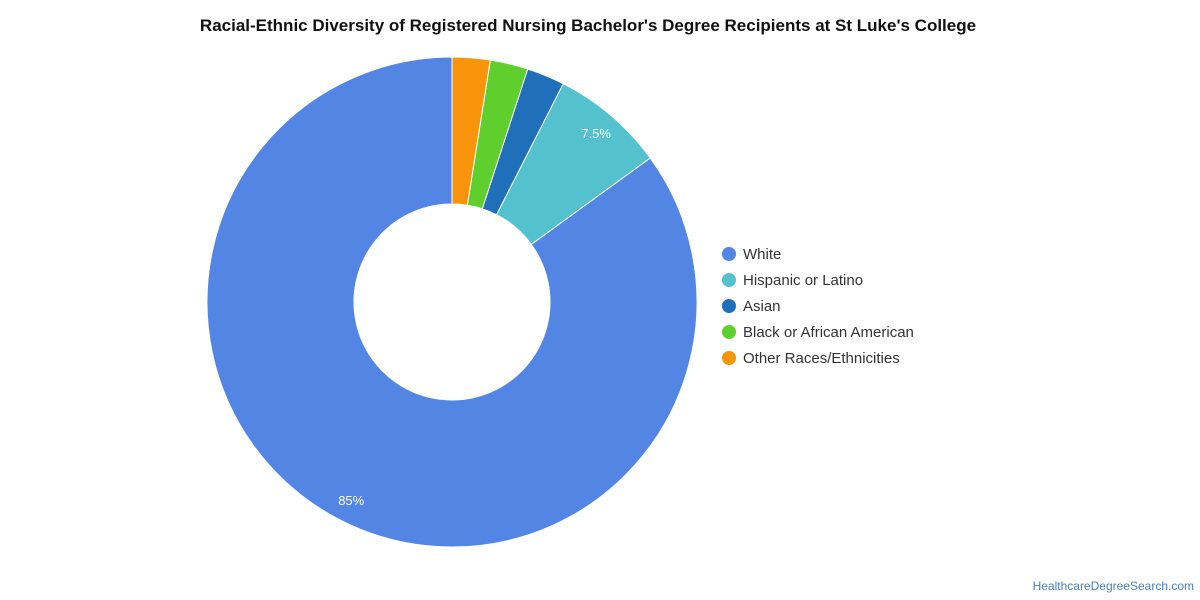 This screenshot has height=600, width=1200. I want to click on legend-item-asian: Asian, so click(818, 306).